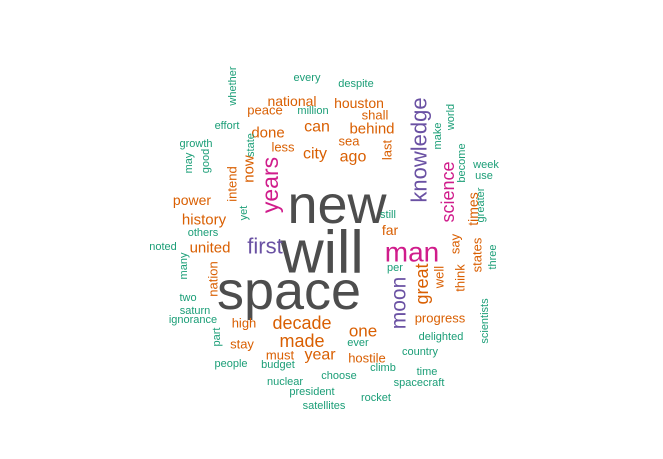 The image size is (663, 459). I want to click on word-world: world, so click(451, 117).